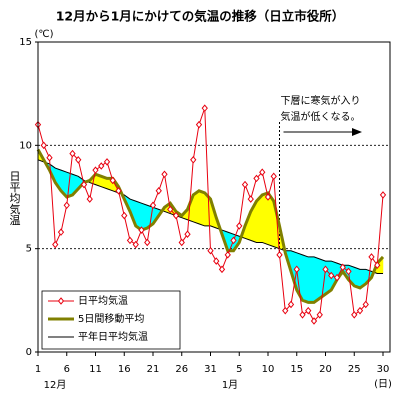 Image resolution: width=400 pixels, height=400 pixels. I want to click on x-tick-label: 25, so click(354, 369).